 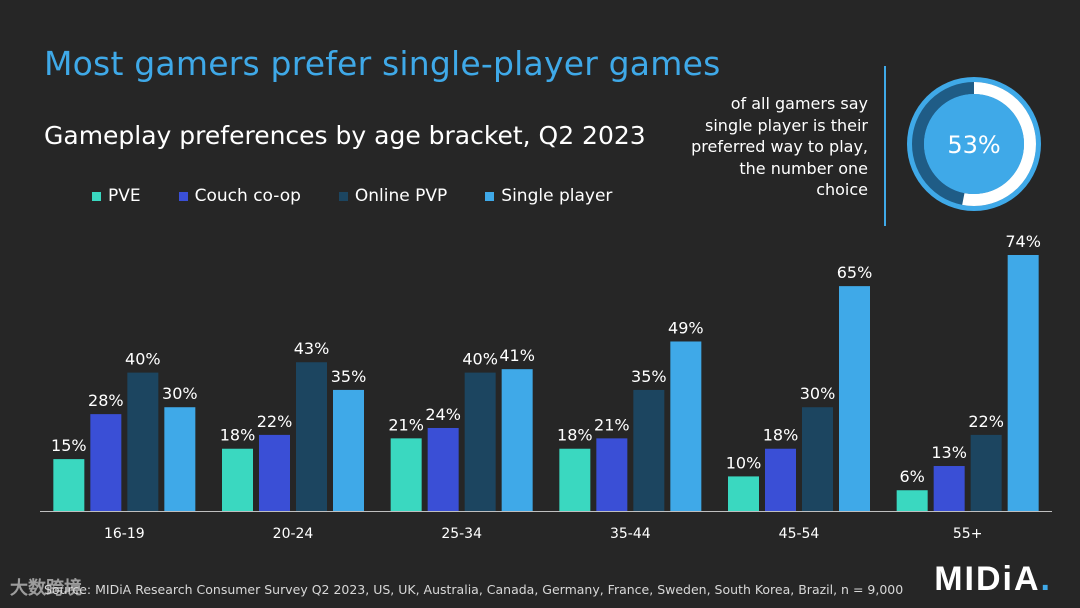 I want to click on data-label-25-34-pve: 21%, so click(x=406, y=424).